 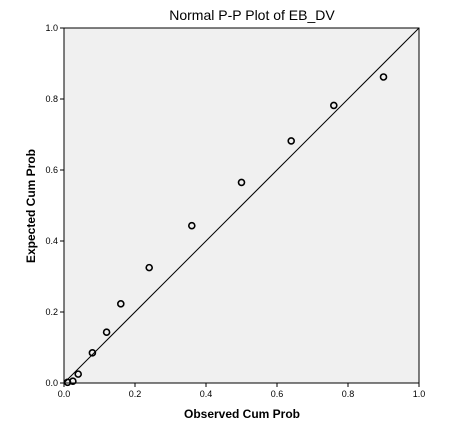 I want to click on x-tick-label: 0.8, so click(x=348, y=394).